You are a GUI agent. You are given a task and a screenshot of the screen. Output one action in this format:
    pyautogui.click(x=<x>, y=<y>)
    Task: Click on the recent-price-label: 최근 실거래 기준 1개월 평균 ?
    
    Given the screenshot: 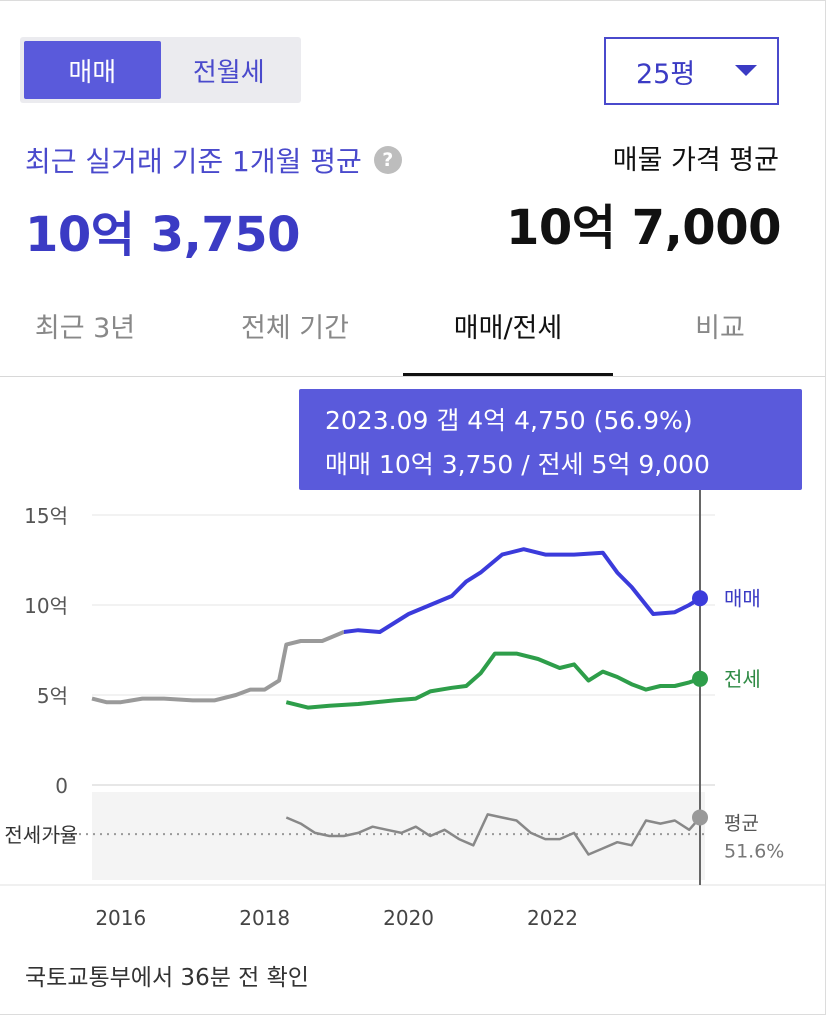 What is the action you would take?
    pyautogui.click(x=213, y=160)
    